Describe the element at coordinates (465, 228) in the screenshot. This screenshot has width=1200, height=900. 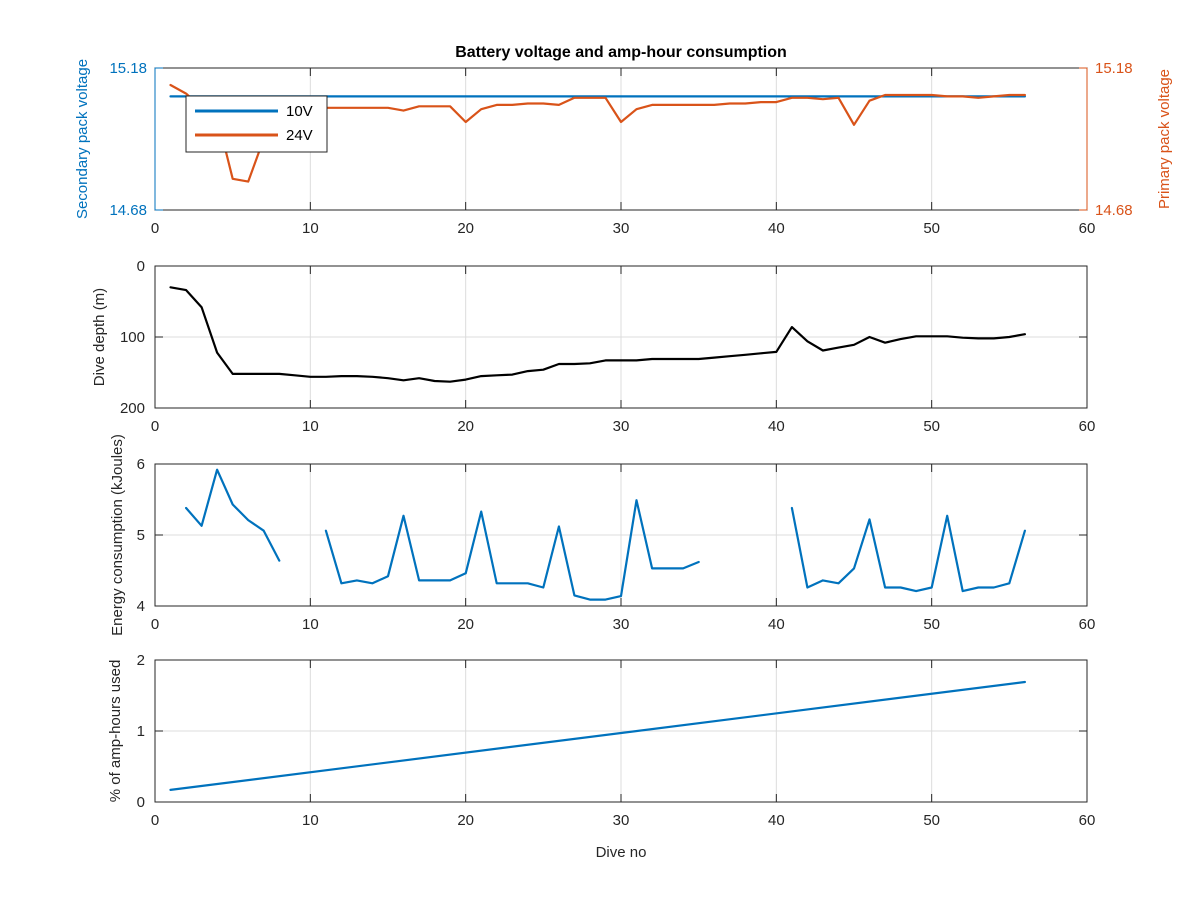
I see `voltage-xtick-label: 20` at that location.